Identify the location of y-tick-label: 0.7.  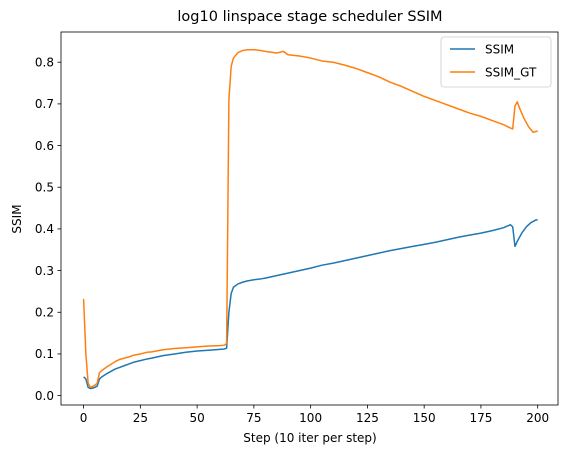
(44, 104).